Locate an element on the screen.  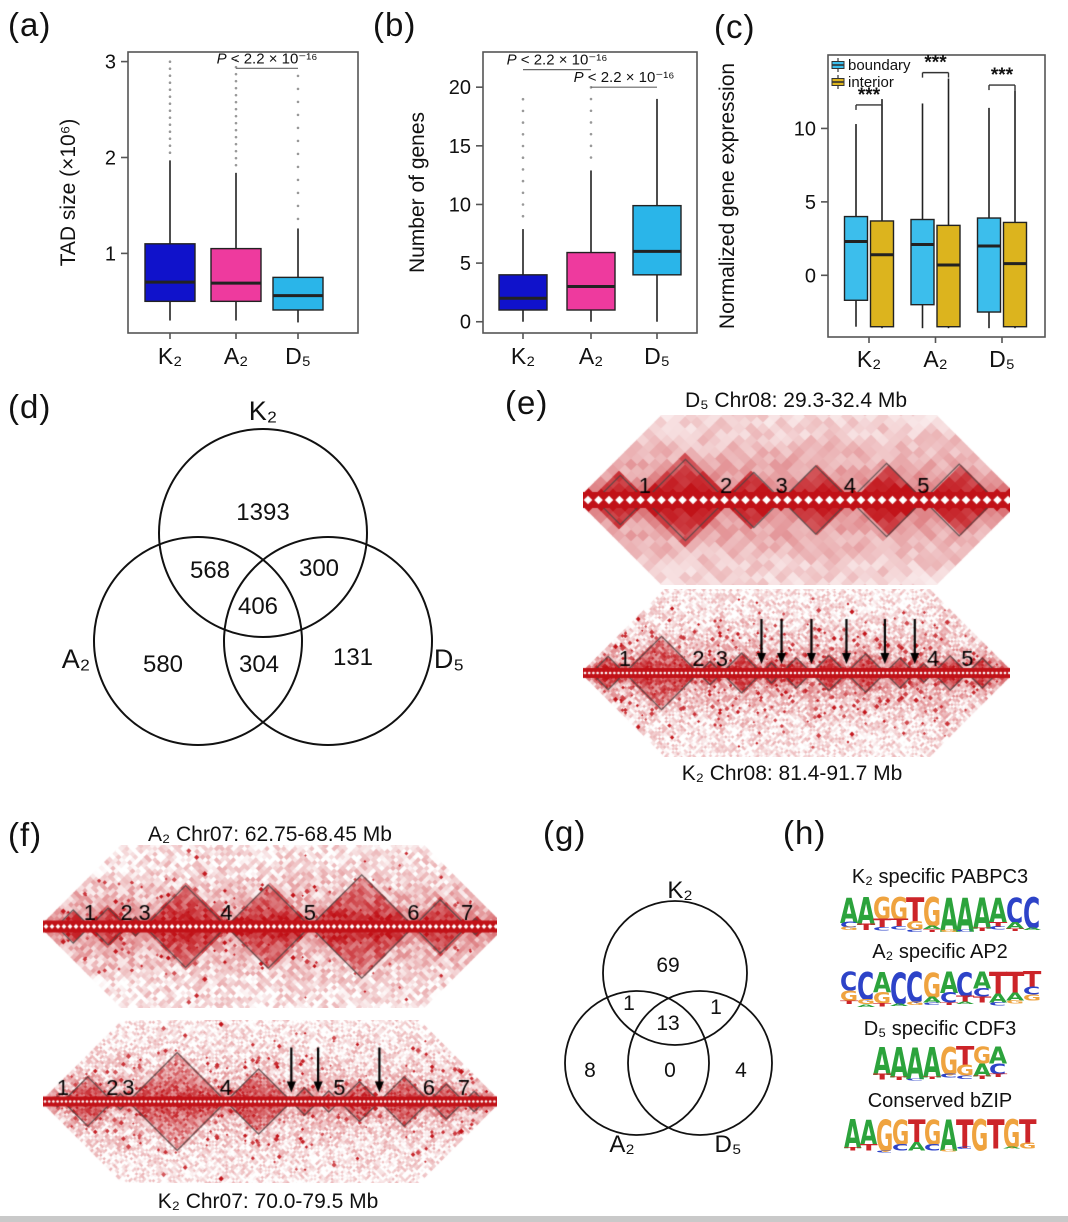
hic-heatmap-f-bottom is located at coordinates (270, 1101).